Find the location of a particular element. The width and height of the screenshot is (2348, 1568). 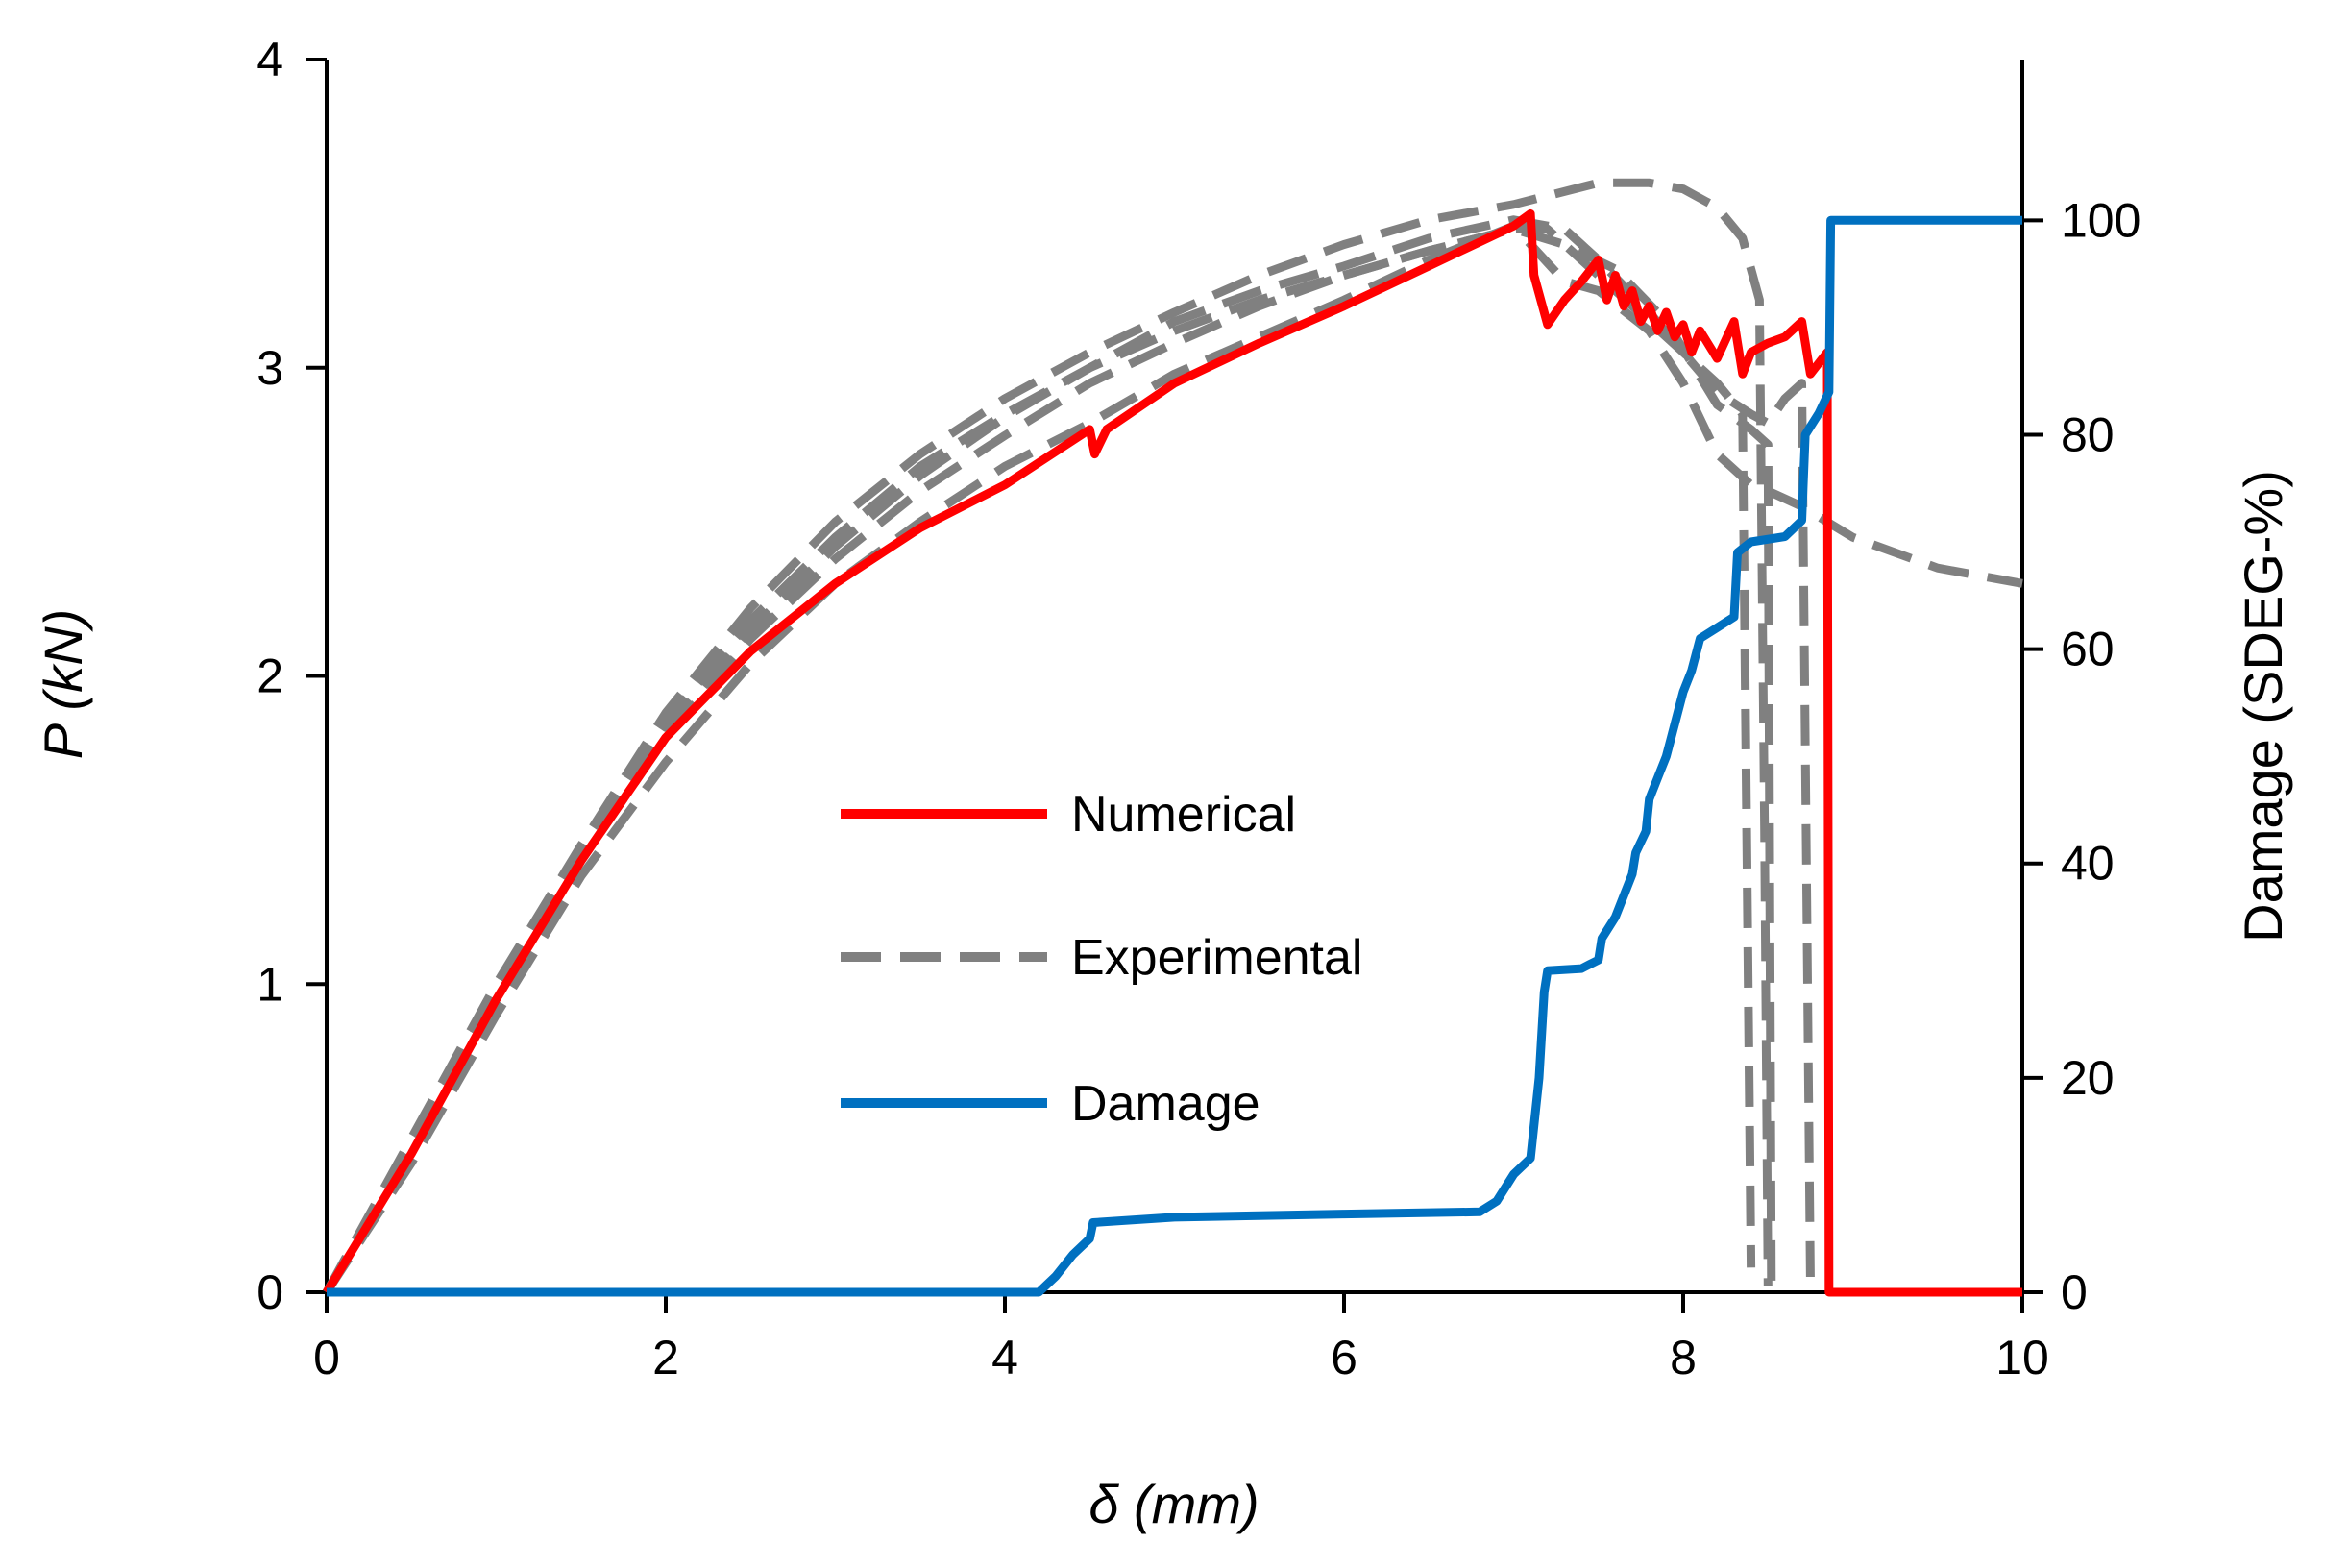

y-tick-label: 1 is located at coordinates (270, 984).